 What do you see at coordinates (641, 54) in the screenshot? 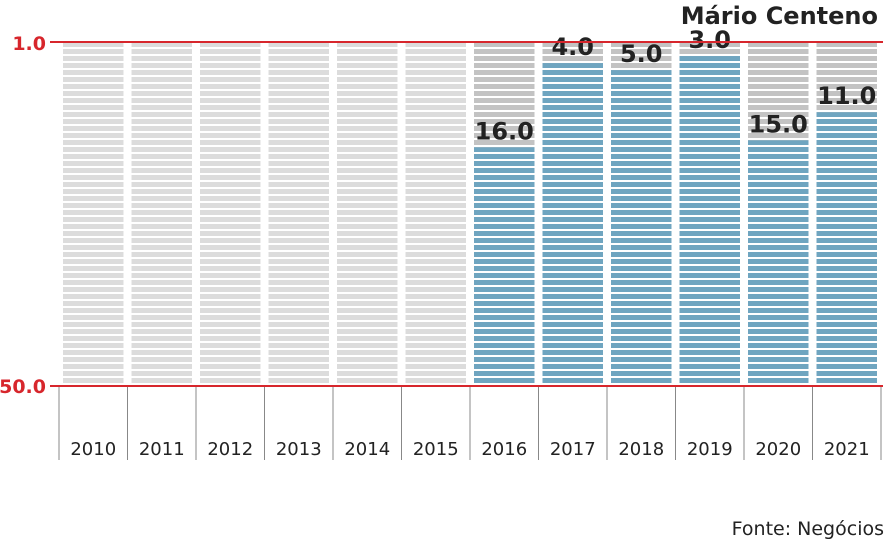
I see `data-label-2018: 5.0` at bounding box center [641, 54].